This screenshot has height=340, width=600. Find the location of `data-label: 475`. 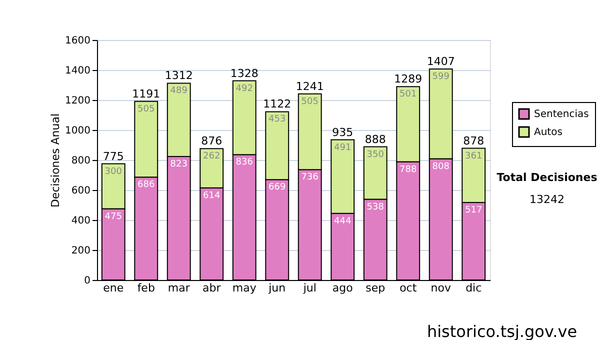

data-label: 475 is located at coordinates (113, 217).